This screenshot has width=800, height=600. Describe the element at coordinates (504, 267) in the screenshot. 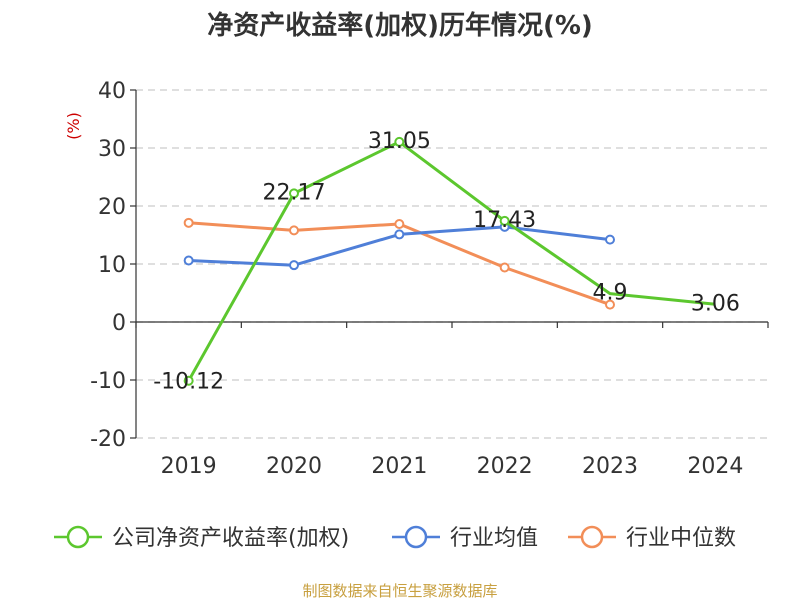

I see `marker-s2-2022` at that location.